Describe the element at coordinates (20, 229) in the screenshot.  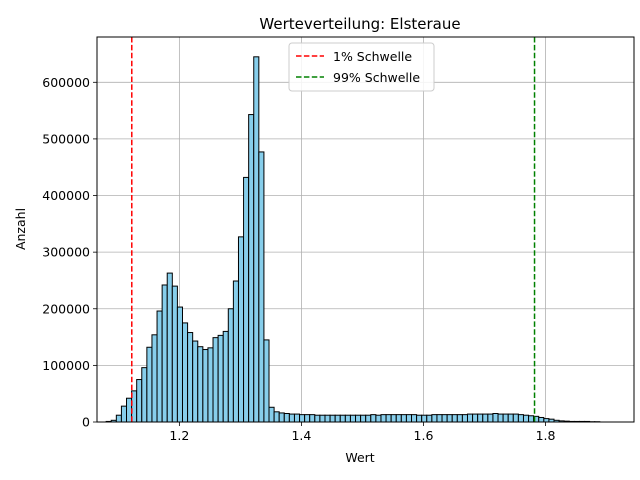
I see `y-axis-title: Anzahl` at that location.